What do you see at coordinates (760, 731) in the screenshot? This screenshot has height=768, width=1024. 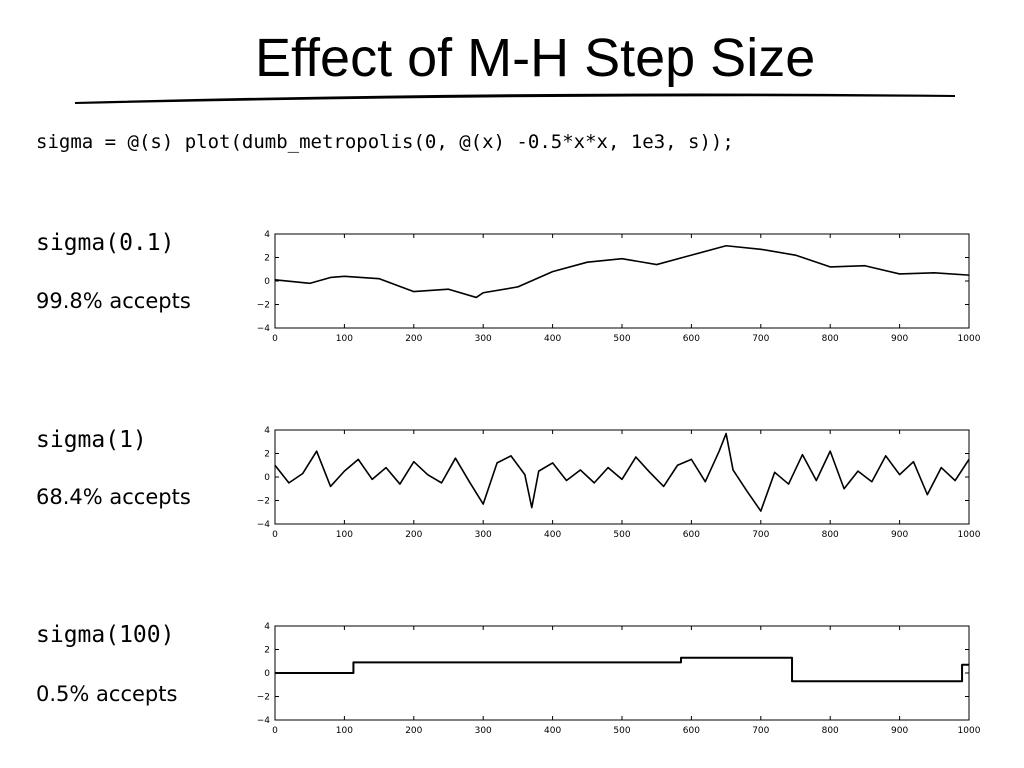 I see `x-tick-label: 700` at bounding box center [760, 731].